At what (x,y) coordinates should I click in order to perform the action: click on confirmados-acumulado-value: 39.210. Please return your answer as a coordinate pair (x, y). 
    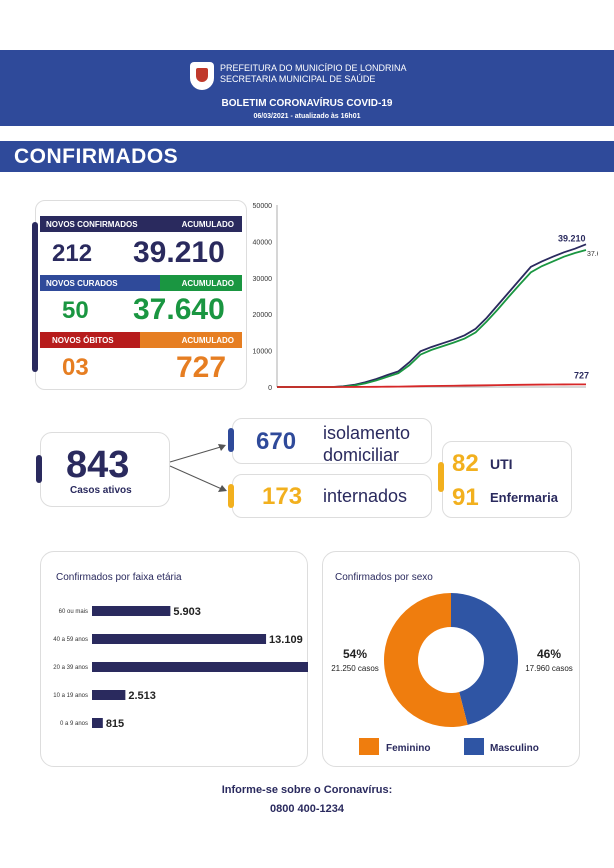
    Looking at the image, I should click on (179, 252).